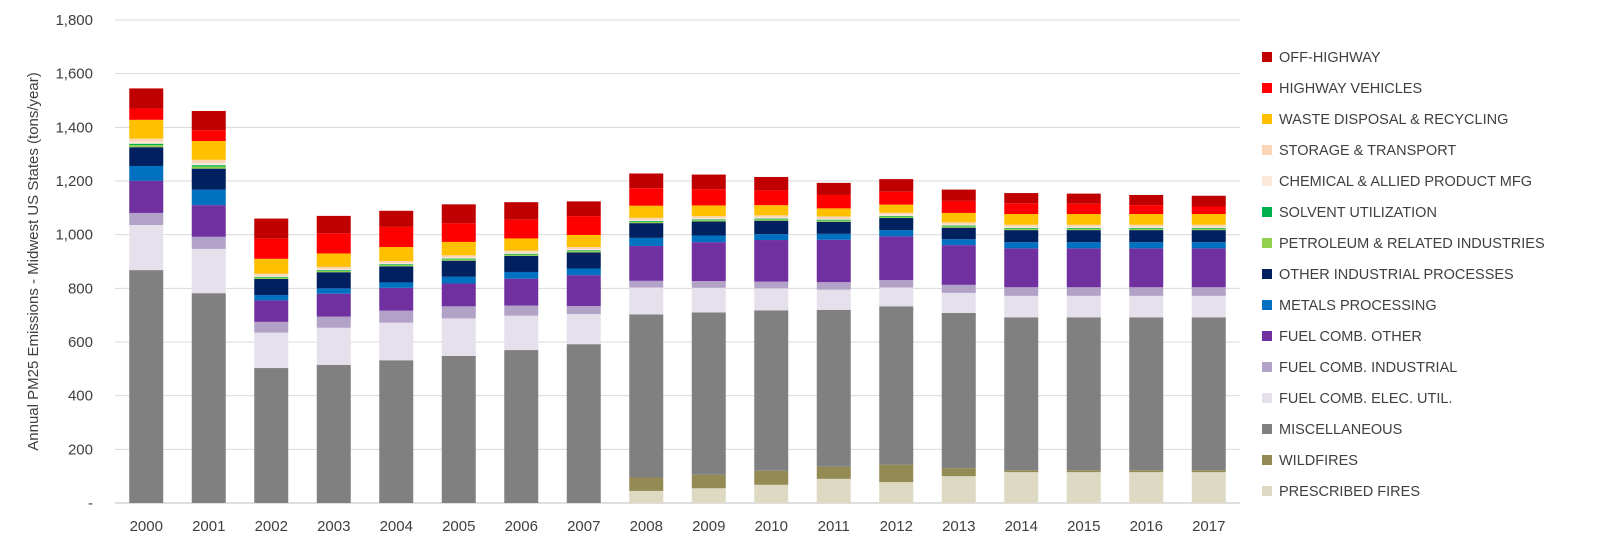 The width and height of the screenshot is (1600, 558). I want to click on legend-label: OTHER INDUSTRIAL PROCESSES, so click(1396, 275).